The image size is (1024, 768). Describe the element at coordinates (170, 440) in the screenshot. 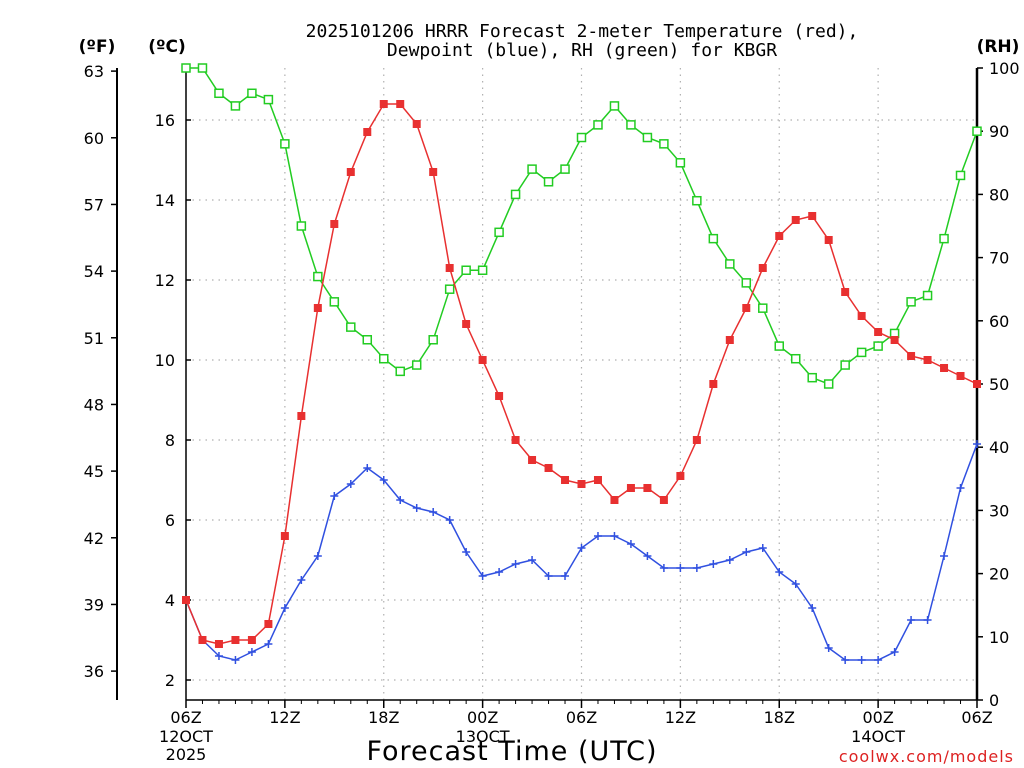

I see `celsius-tick-label: 8` at that location.